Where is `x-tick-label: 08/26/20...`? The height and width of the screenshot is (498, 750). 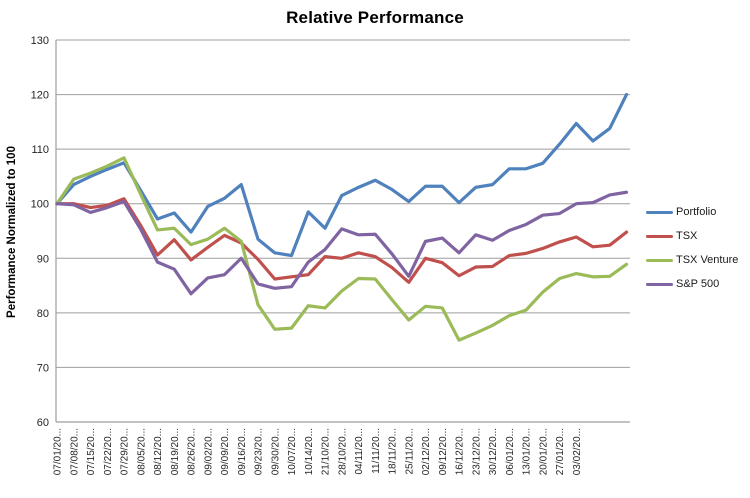
x-tick-label: 08/26/20... is located at coordinates (192, 451).